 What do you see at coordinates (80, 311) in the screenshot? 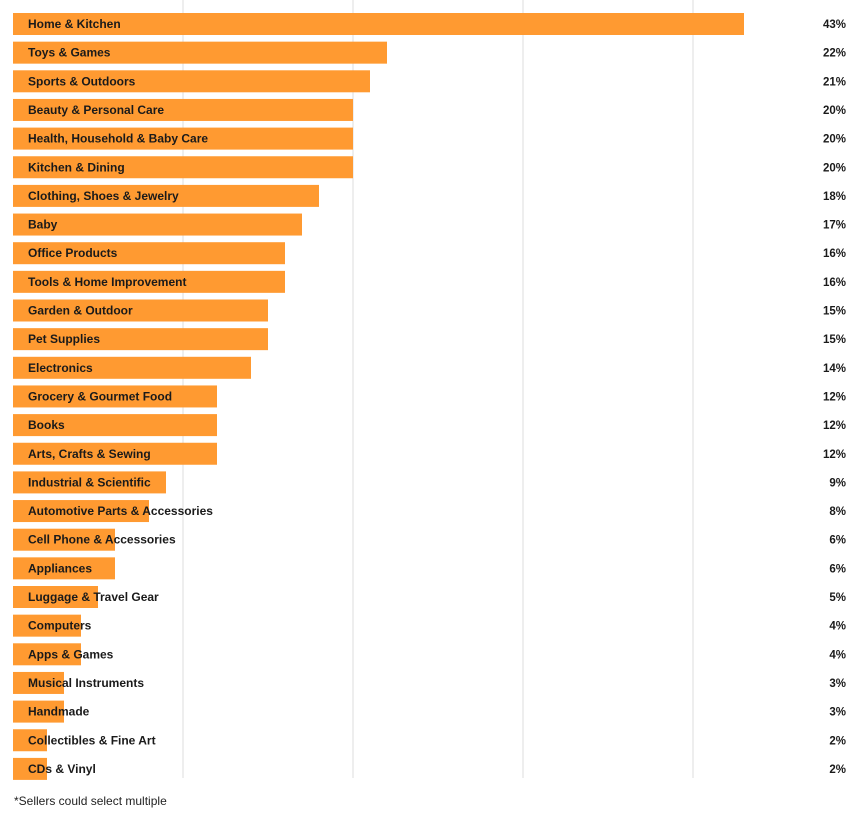
I see `category-label: Garden & Outdoor` at bounding box center [80, 311].